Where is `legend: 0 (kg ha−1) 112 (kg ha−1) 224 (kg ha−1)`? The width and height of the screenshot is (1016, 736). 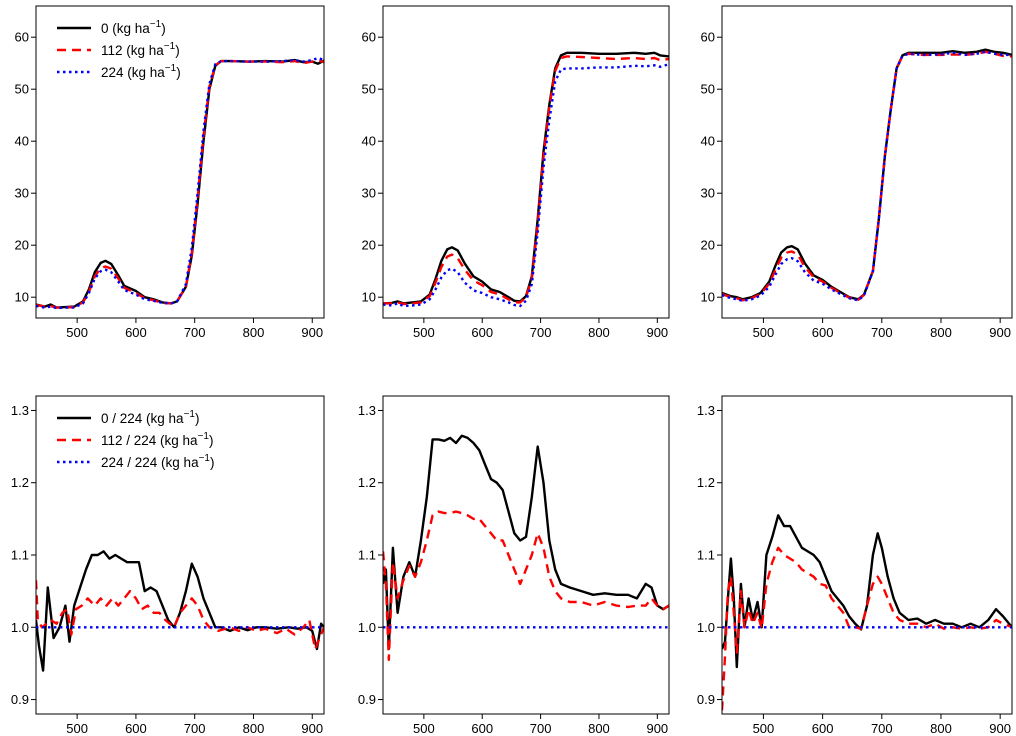
legend: 0 (kg ha−1) 112 (kg ha−1) 224 (kg ha−1) is located at coordinates (119, 49).